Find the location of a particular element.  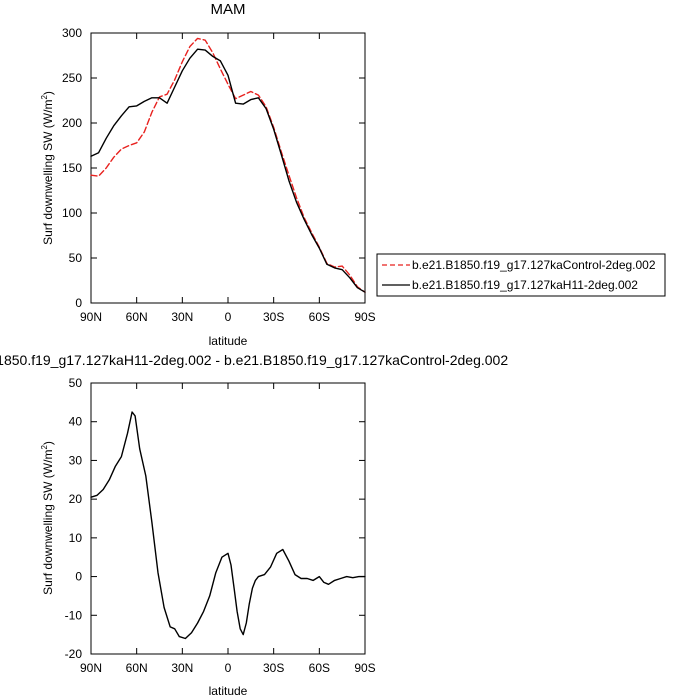

bottom-x-tick-label: 30N is located at coordinates (182, 668).